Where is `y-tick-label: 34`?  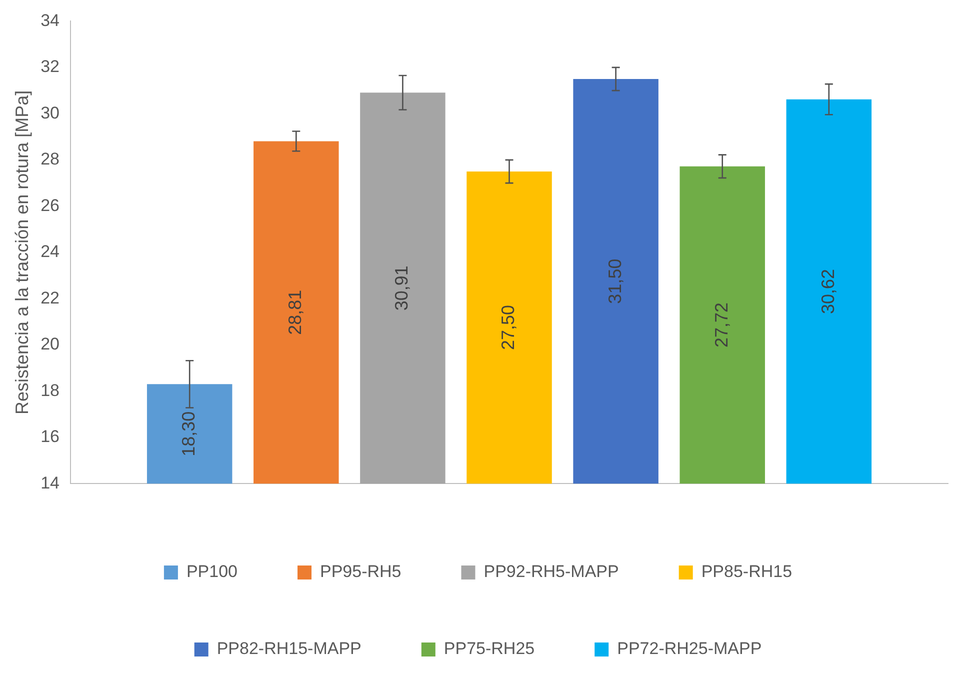 y-tick-label: 34 is located at coordinates (50, 20).